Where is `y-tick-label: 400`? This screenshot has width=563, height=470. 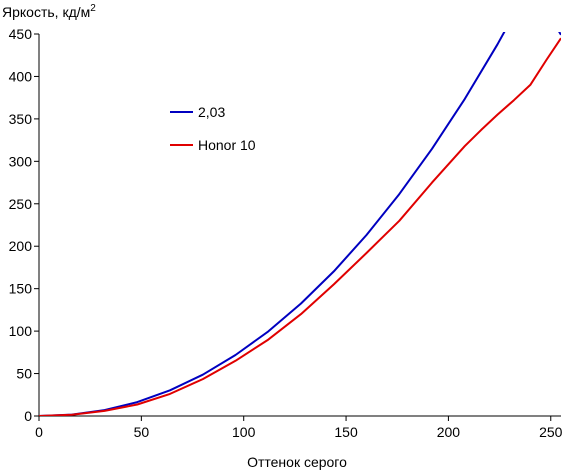 y-tick-label: 400 is located at coordinates (21, 76).